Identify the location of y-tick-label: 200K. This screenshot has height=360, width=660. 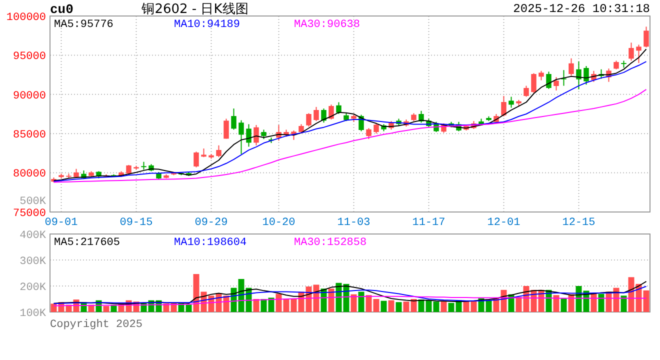
(33, 288).